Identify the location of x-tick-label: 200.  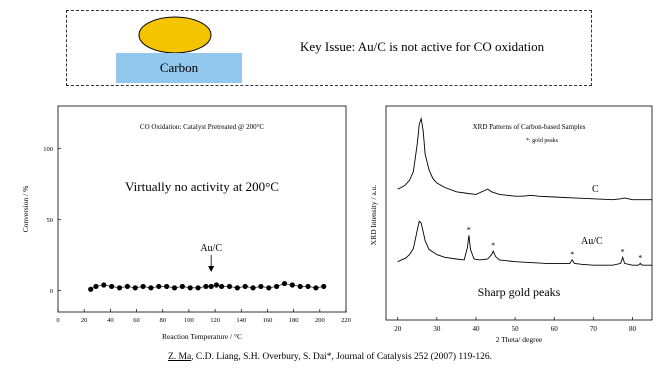
(320, 320).